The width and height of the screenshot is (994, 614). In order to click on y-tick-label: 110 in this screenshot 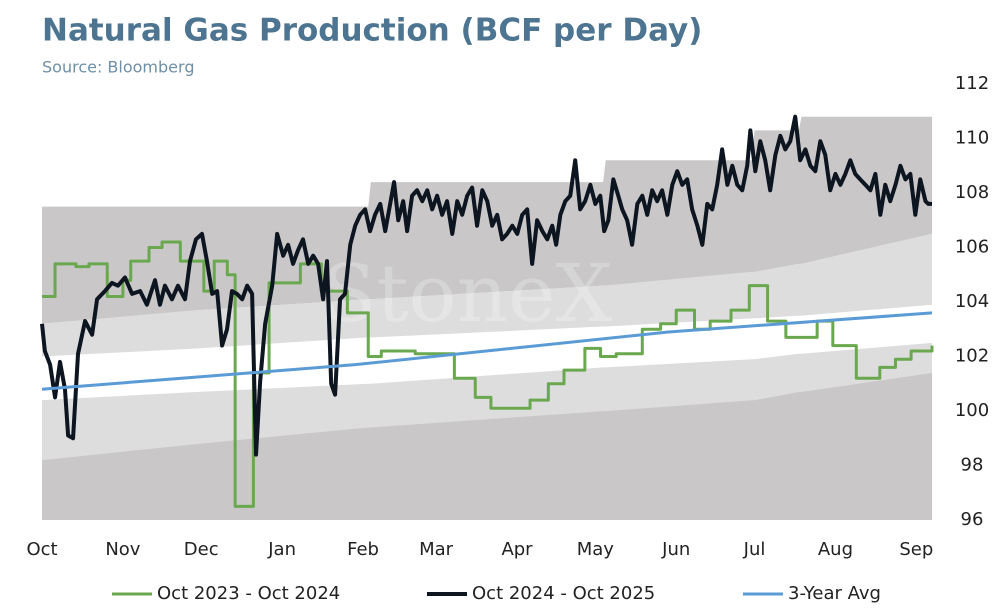, I will do `click(972, 138)`.